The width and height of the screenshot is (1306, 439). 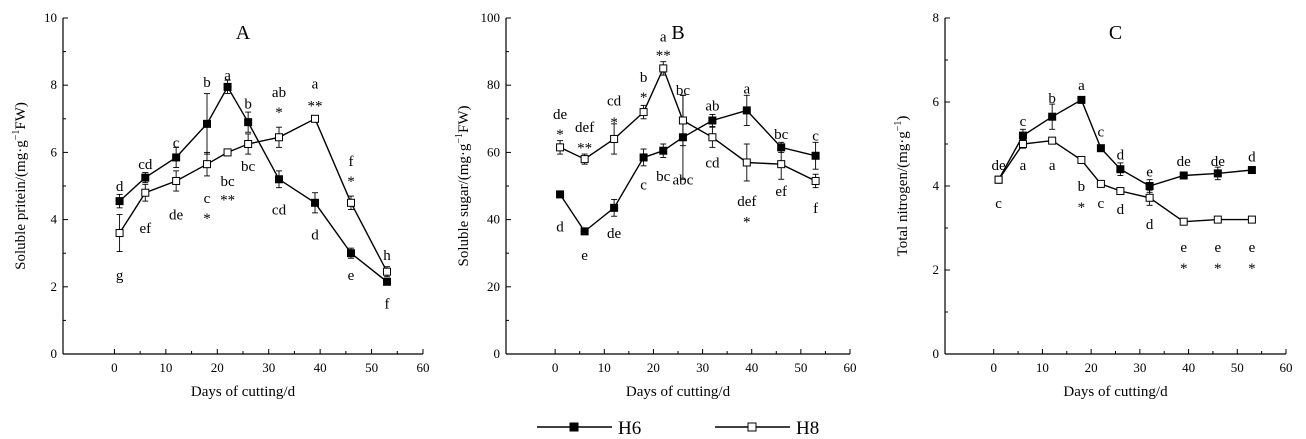 What do you see at coordinates (54, 151) in the screenshot?
I see `panel-a-ytick-label: 6` at bounding box center [54, 151].